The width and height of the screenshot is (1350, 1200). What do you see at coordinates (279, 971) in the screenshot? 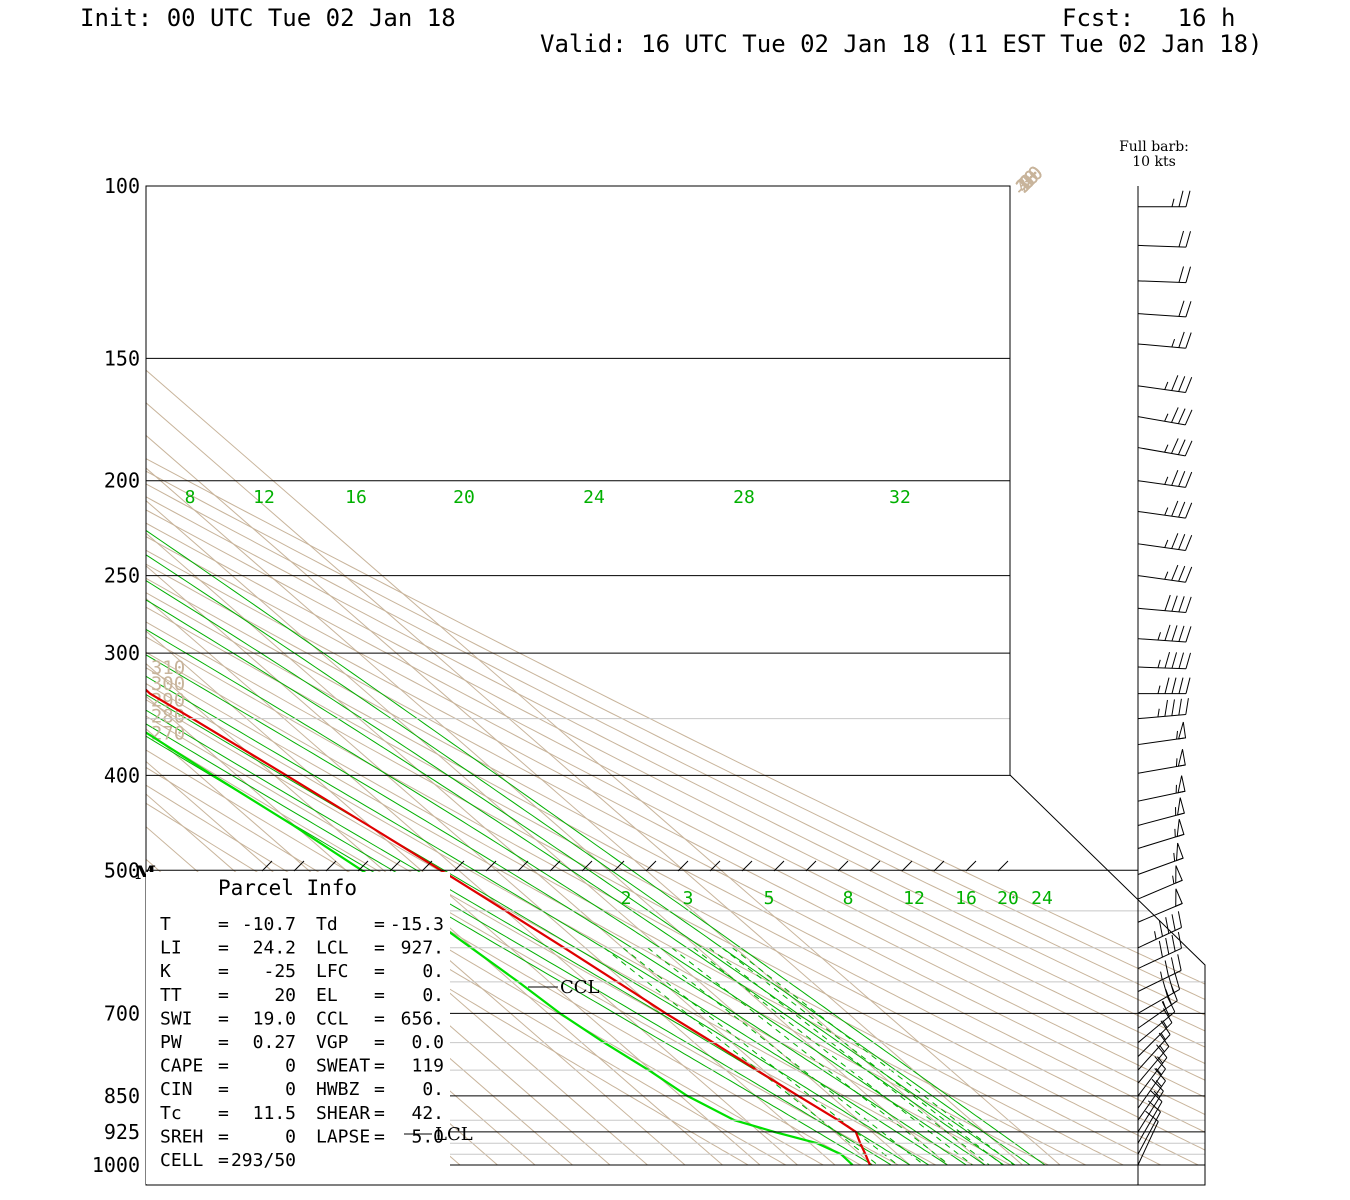
I see `parcel-info-cell: -25` at bounding box center [279, 971].